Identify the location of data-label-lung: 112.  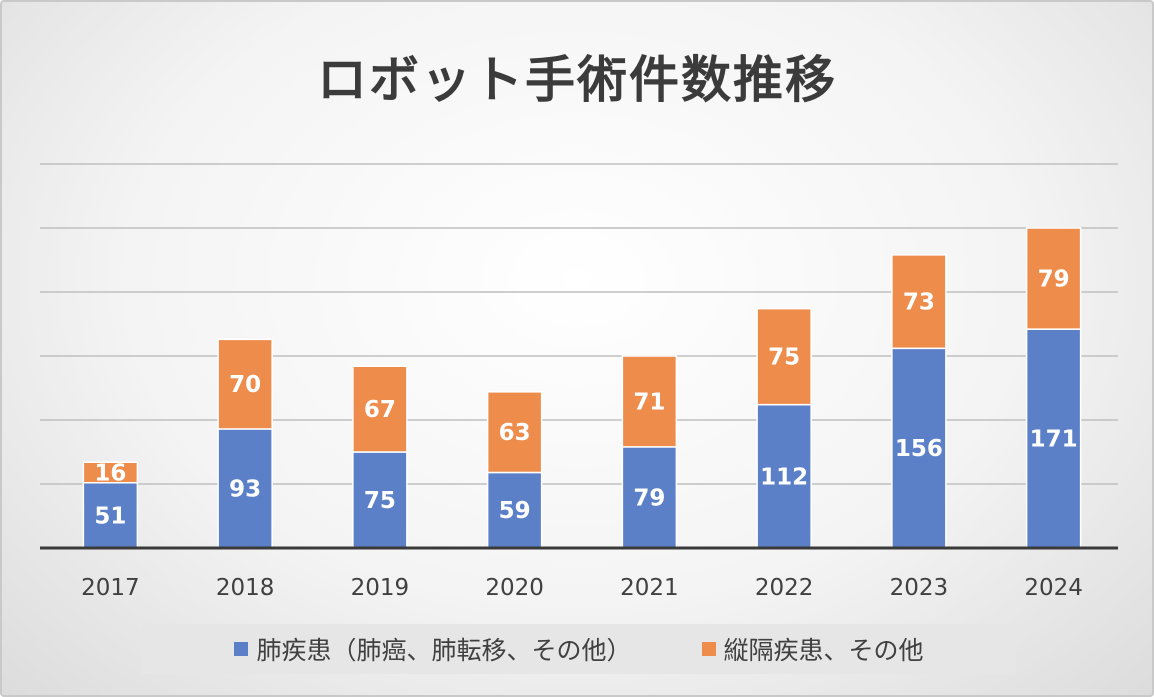
(784, 477).